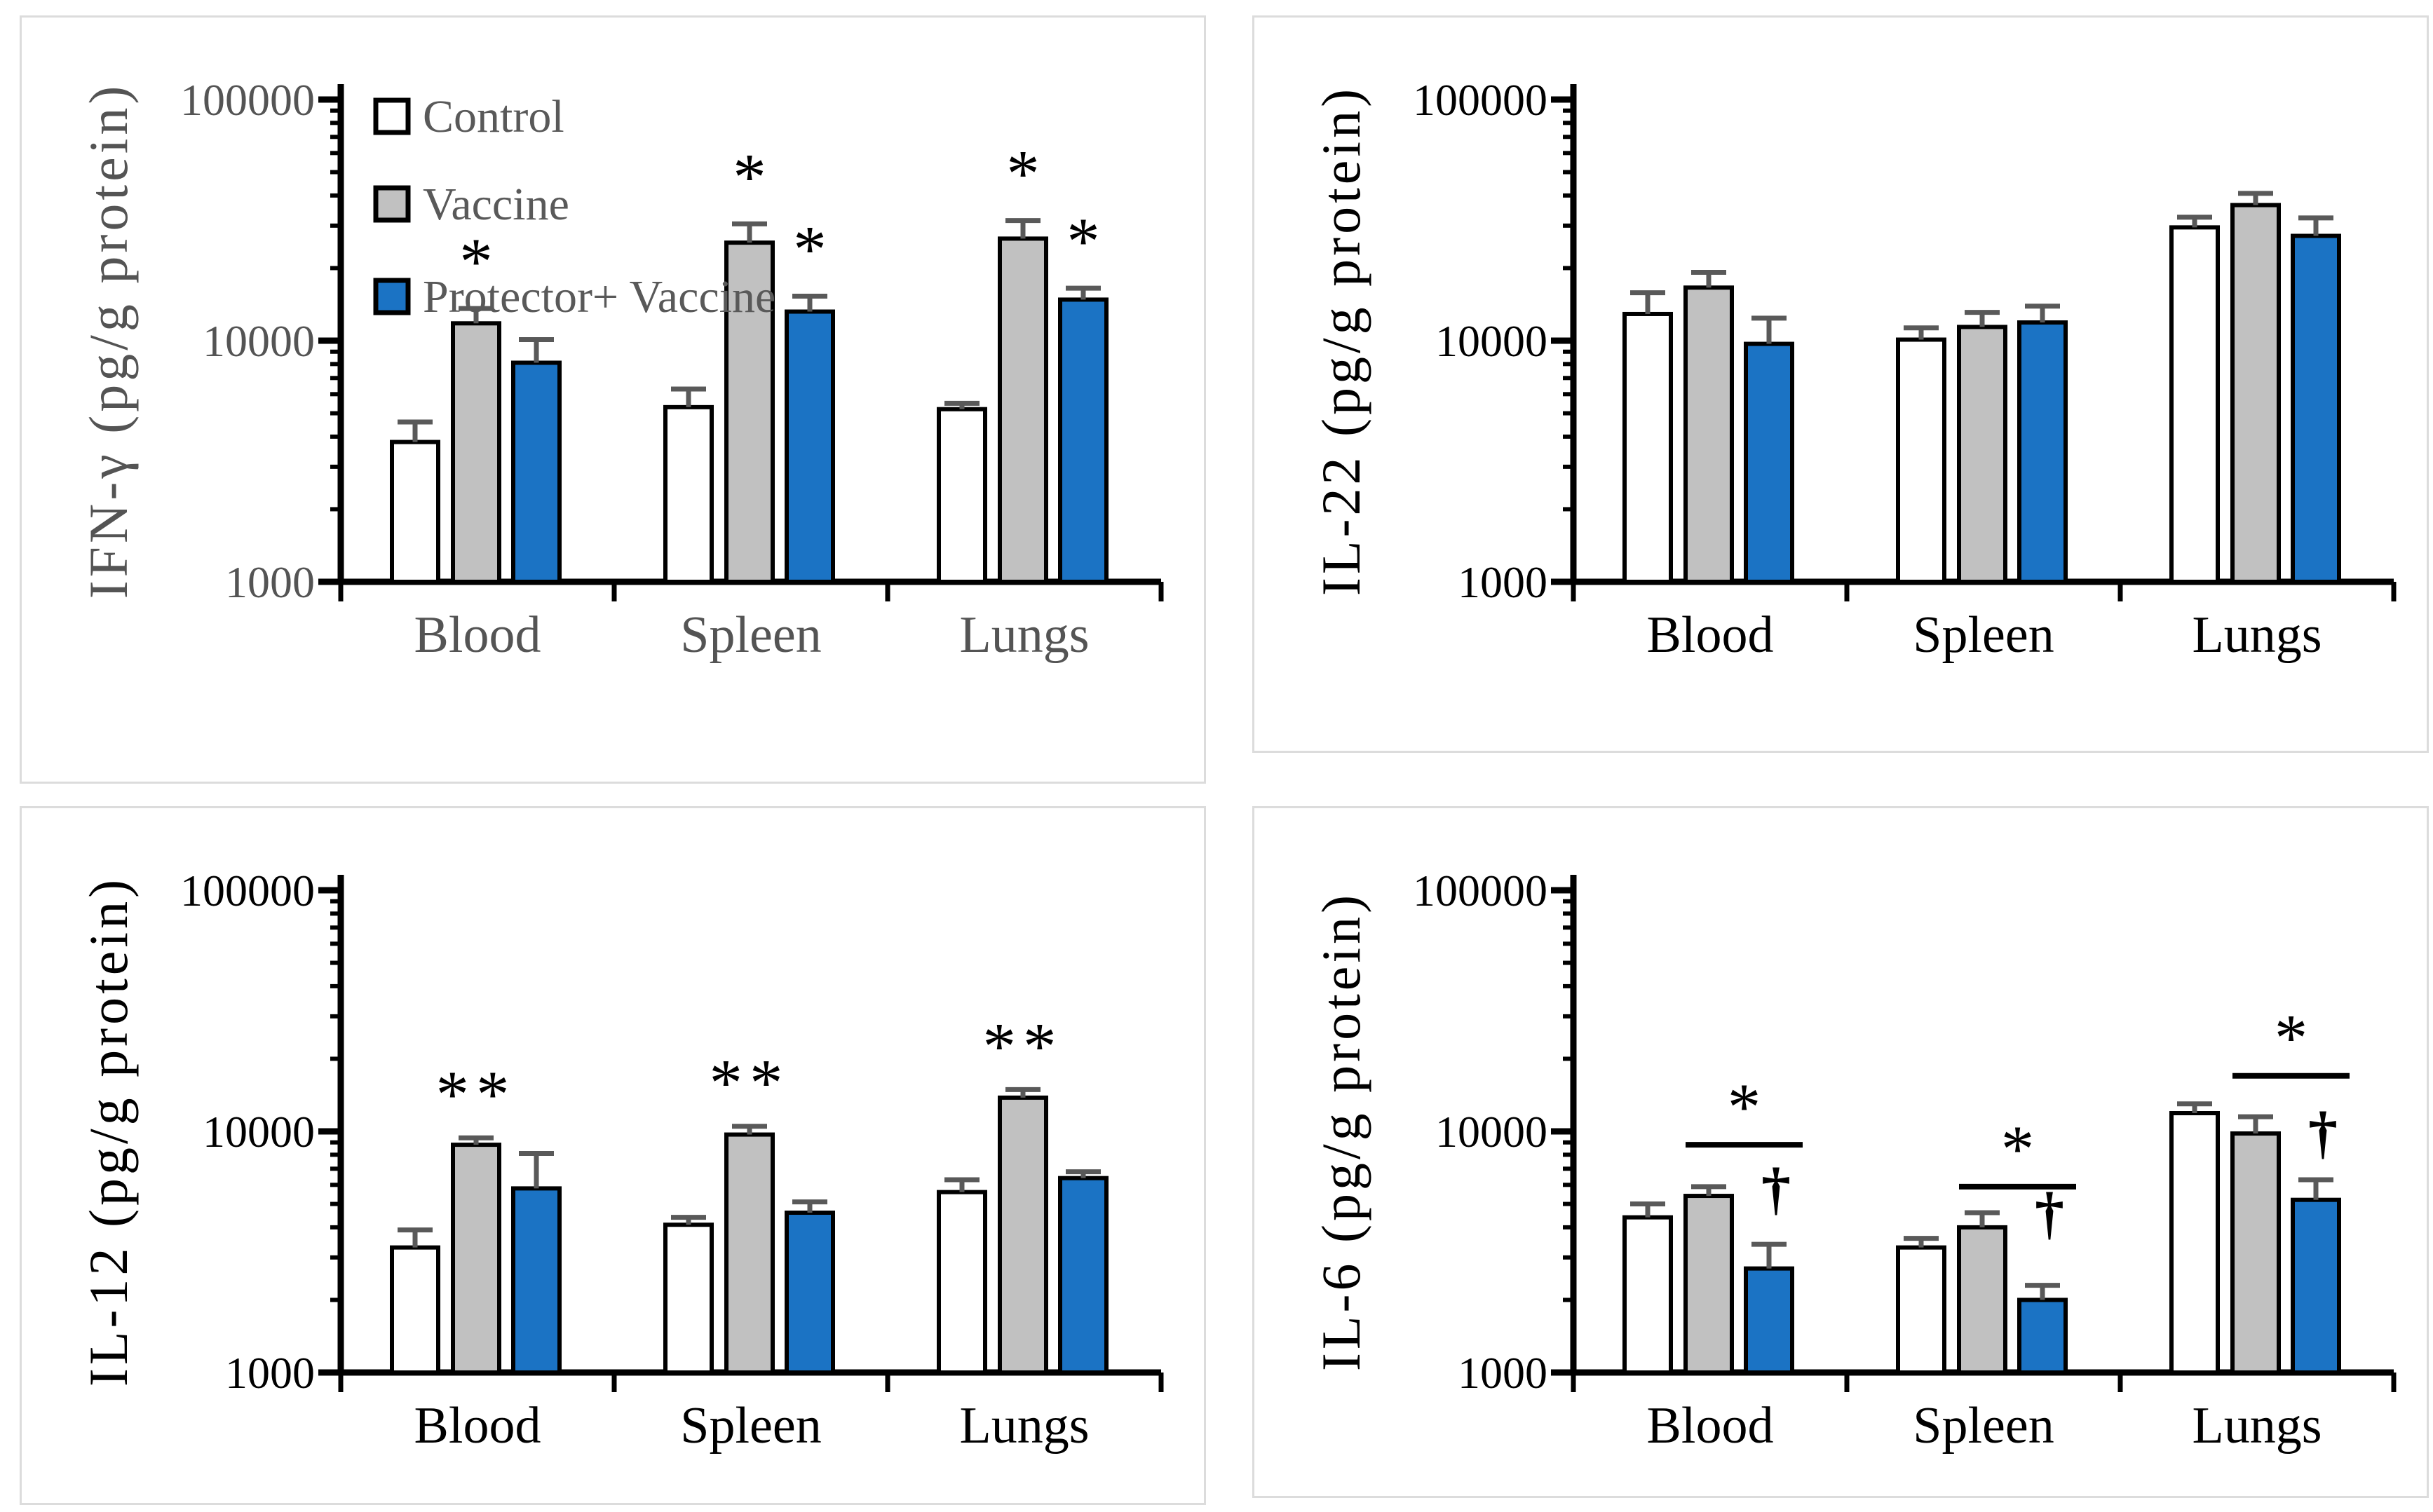  What do you see at coordinates (599, 297) in the screenshot?
I see `legend-label-2: Protector+ Vaccine` at bounding box center [599, 297].